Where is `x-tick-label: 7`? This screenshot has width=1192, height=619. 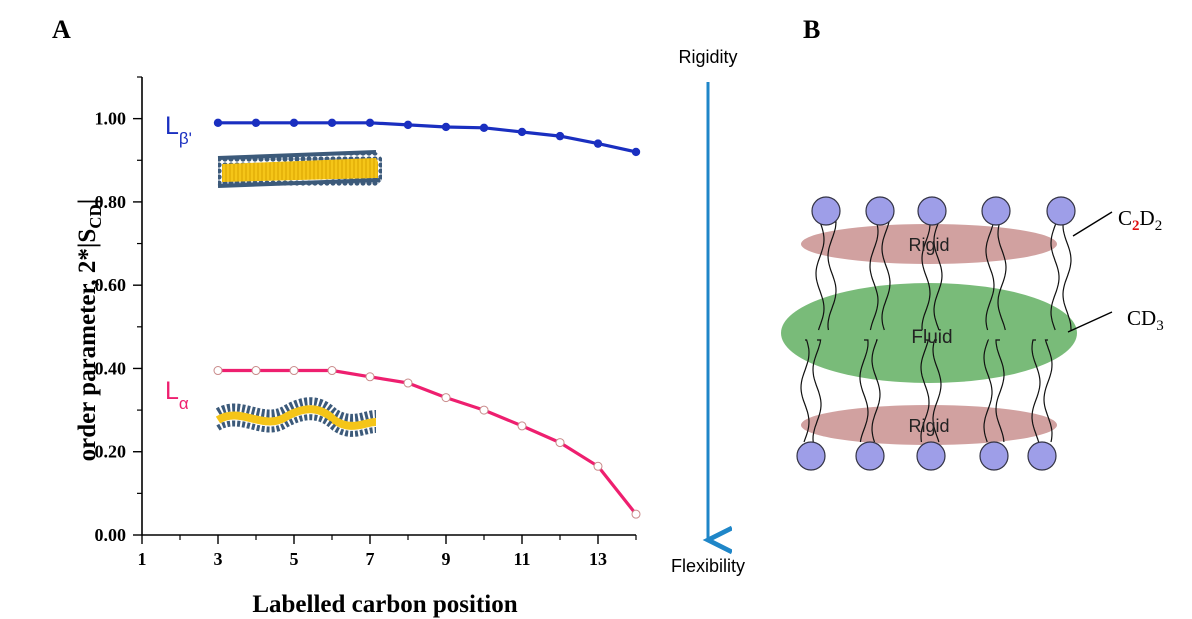 x-tick-label: 7 is located at coordinates (370, 559).